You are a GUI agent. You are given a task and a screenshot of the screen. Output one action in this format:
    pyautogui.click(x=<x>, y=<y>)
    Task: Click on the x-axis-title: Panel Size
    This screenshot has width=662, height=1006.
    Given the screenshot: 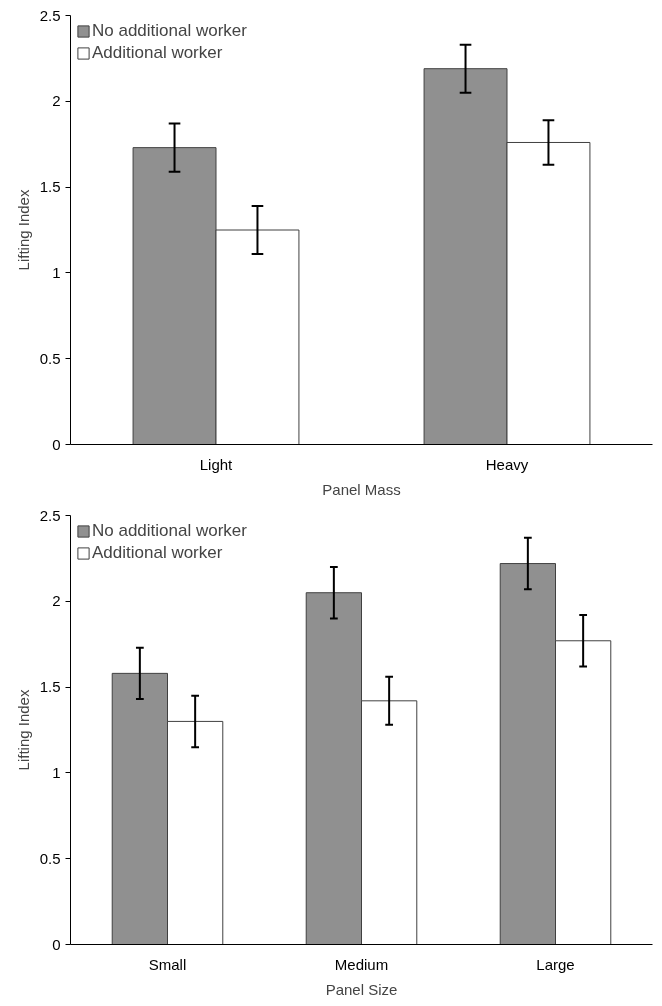 What is the action you would take?
    pyautogui.click(x=361, y=989)
    